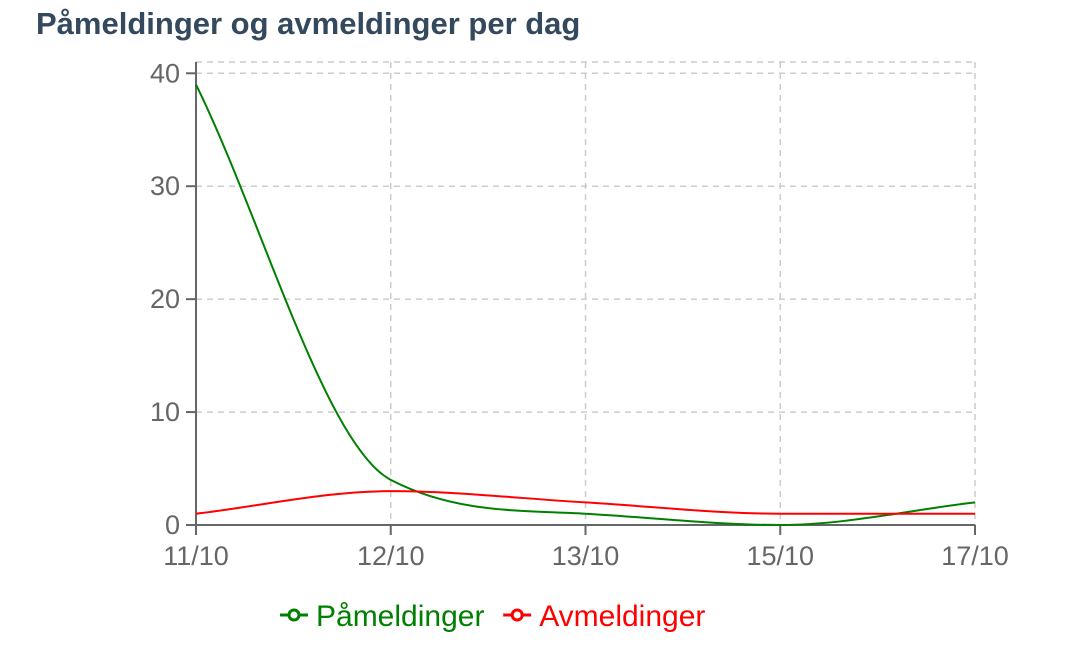 This screenshot has width=1066, height=652. I want to click on x-tick-label: 12/10, so click(391, 556).